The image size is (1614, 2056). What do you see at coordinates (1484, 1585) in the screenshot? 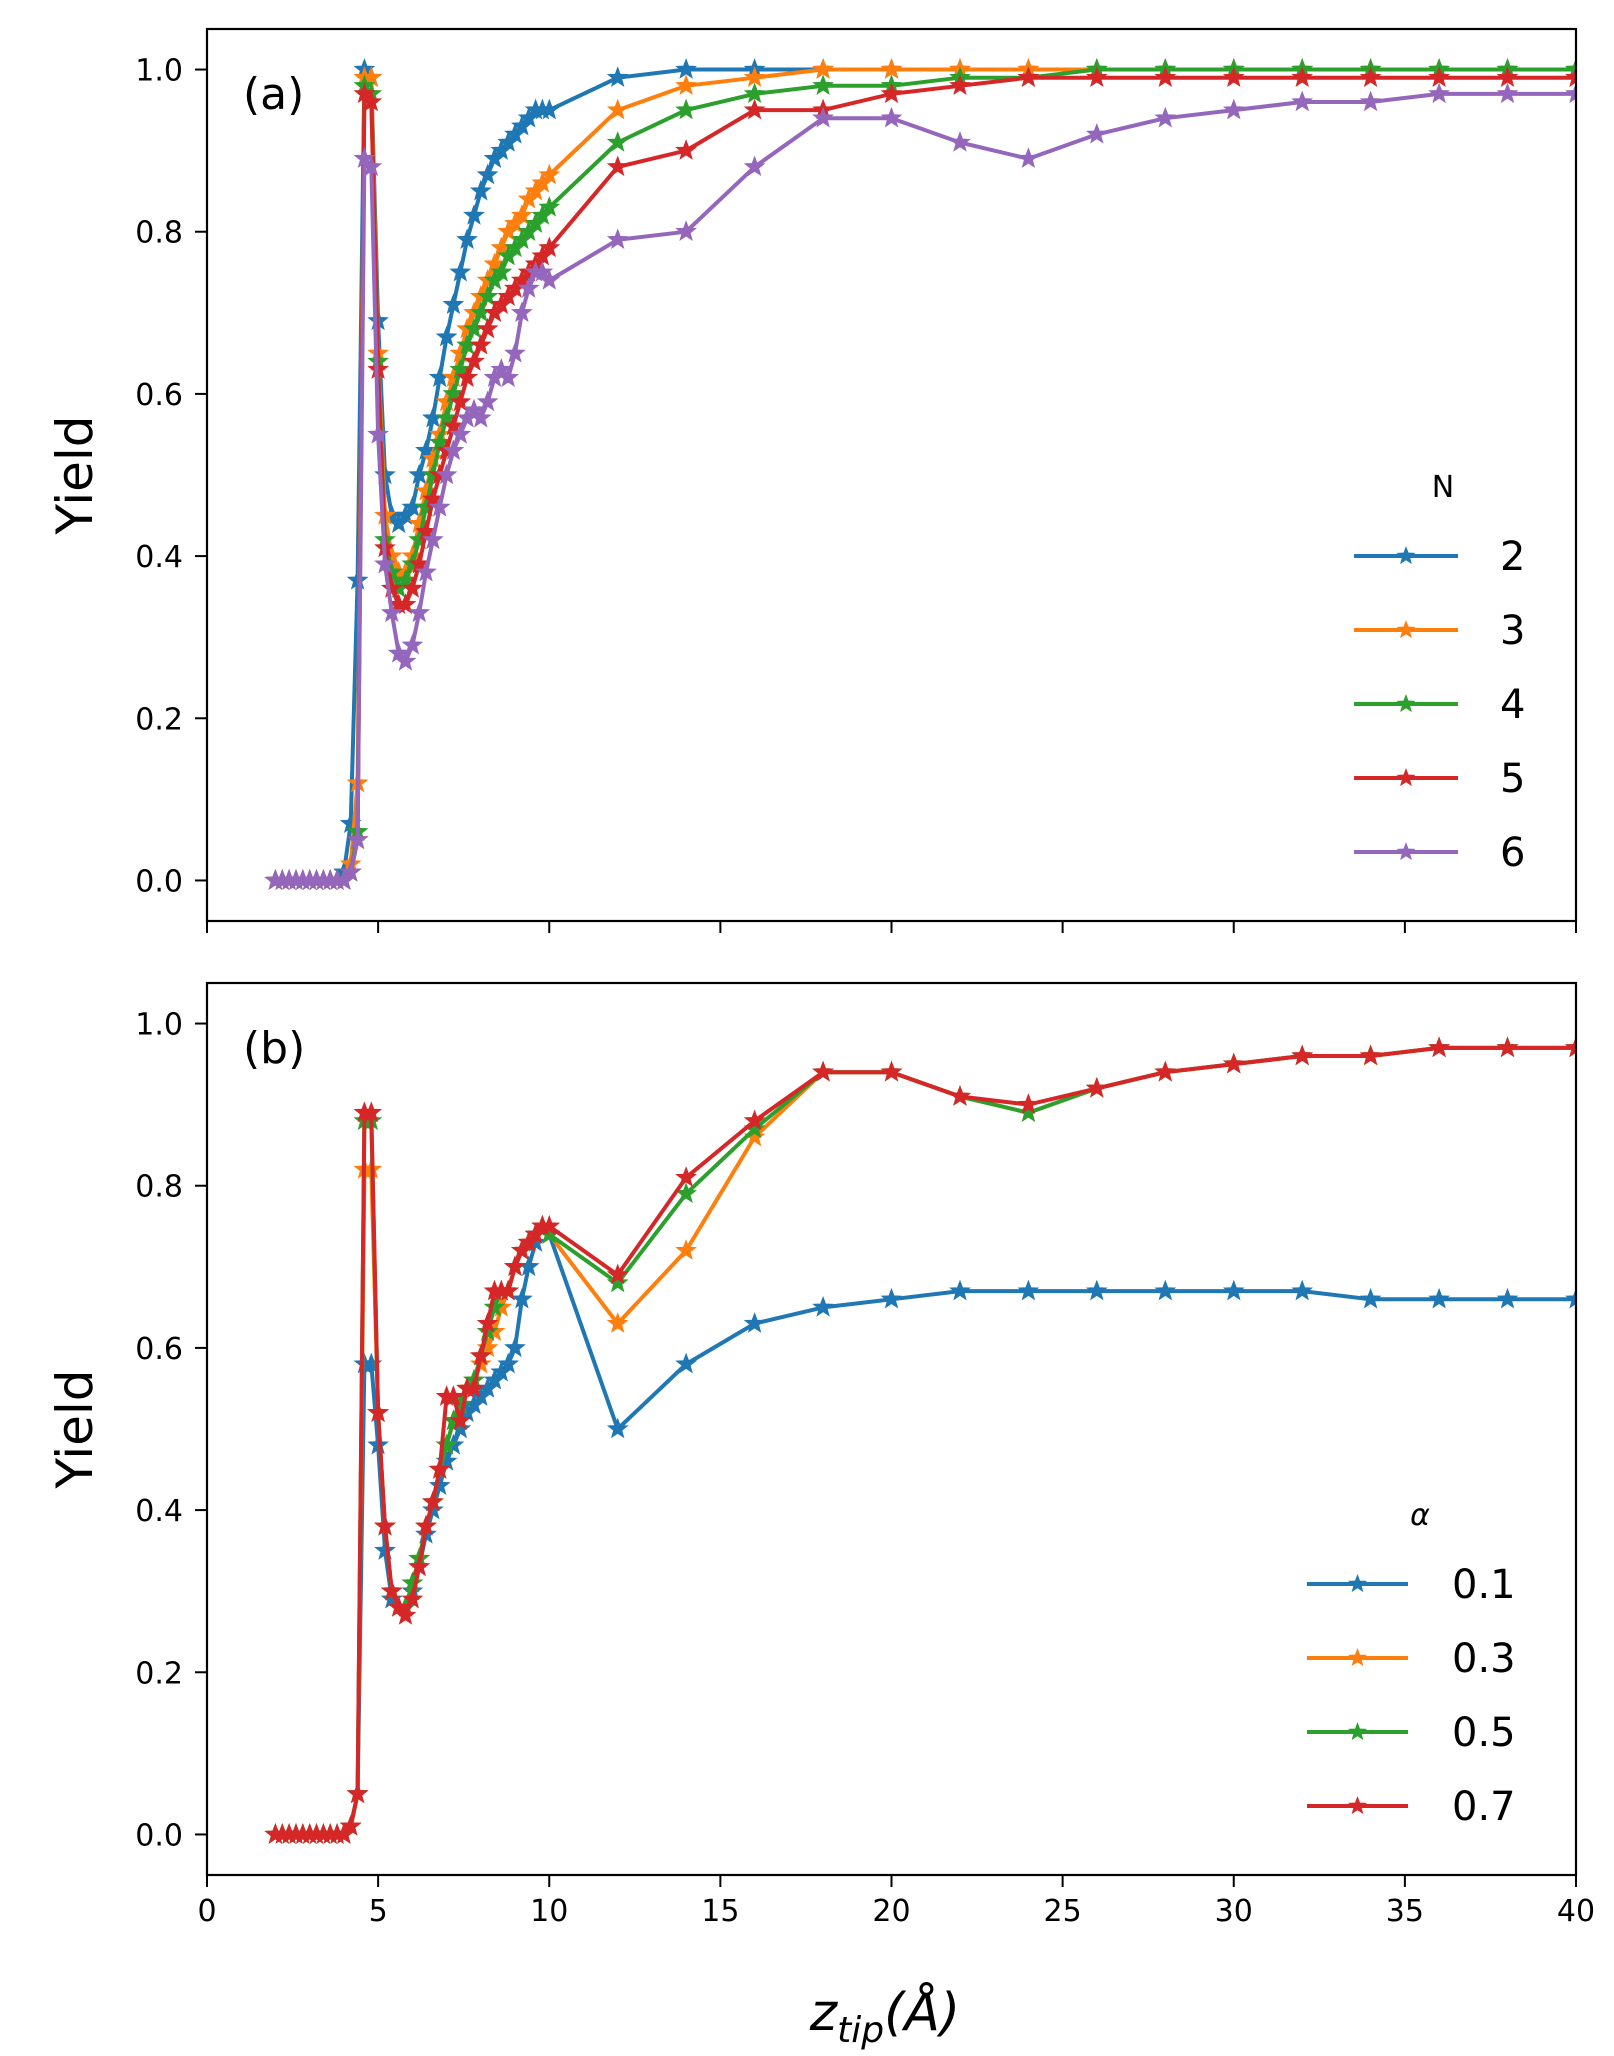
I see `legend-label: 0.1` at bounding box center [1484, 1585].